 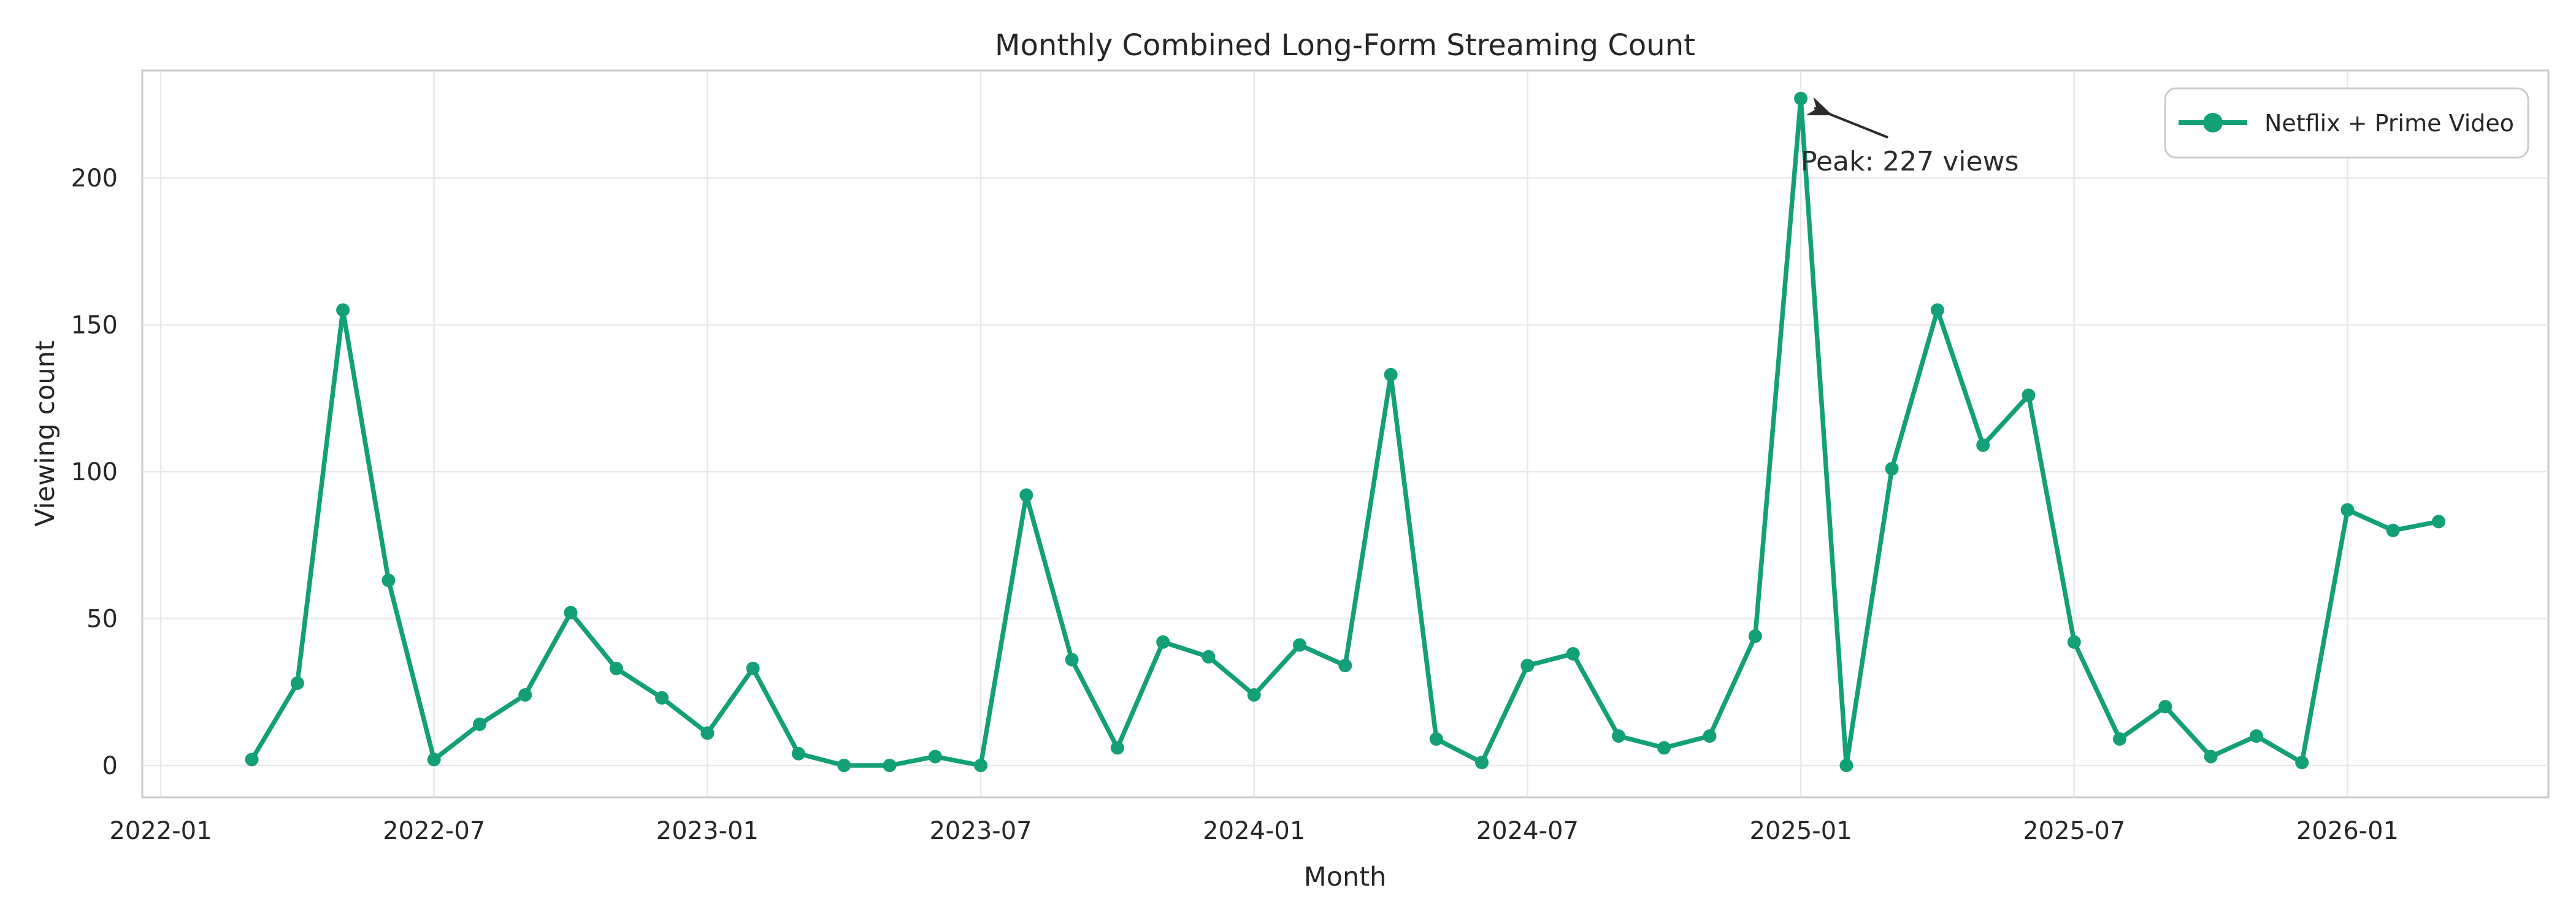 I want to click on legend: Netflix + Prime Video, so click(x=2346, y=123).